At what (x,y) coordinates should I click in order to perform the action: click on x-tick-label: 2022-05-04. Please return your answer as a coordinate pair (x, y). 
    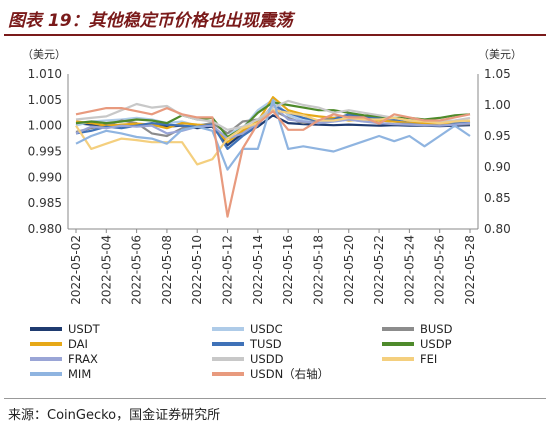
    Looking at the image, I should click on (106, 270).